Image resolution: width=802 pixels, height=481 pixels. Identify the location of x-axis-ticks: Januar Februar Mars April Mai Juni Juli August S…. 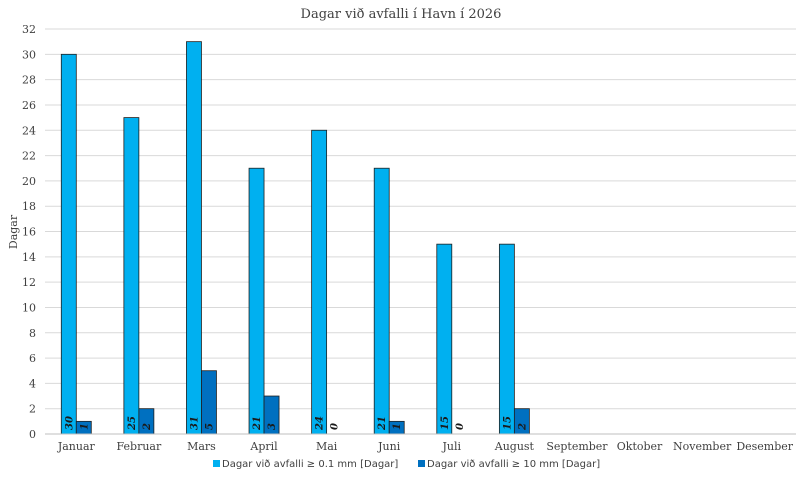
(425, 446).